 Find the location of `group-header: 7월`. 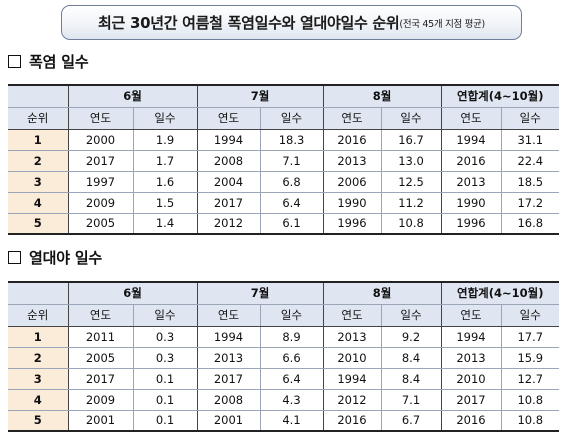

group-header: 7월 is located at coordinates (260, 96).